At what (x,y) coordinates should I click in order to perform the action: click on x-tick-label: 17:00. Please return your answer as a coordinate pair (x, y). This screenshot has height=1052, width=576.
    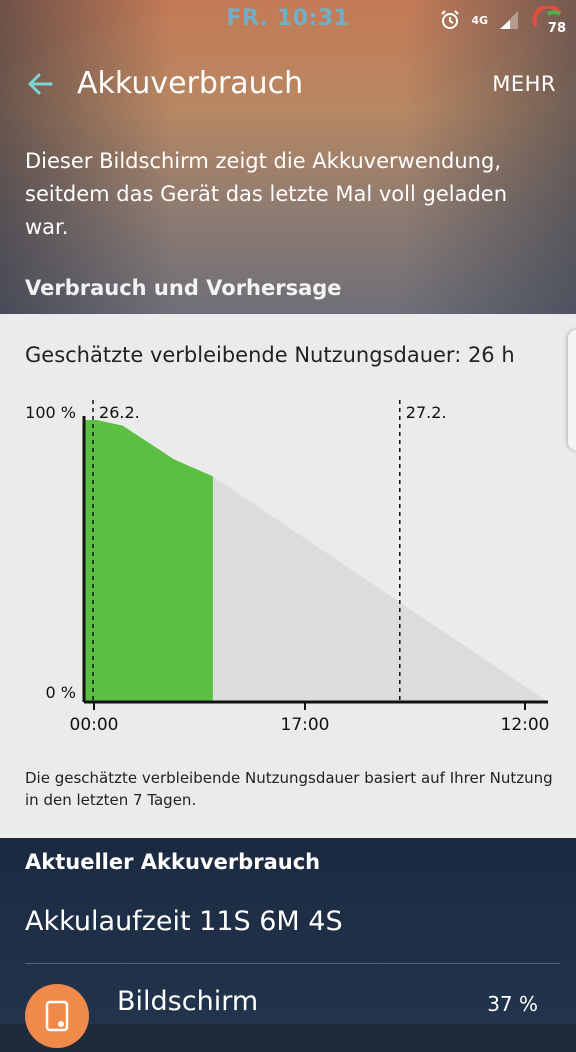
    Looking at the image, I should click on (305, 725).